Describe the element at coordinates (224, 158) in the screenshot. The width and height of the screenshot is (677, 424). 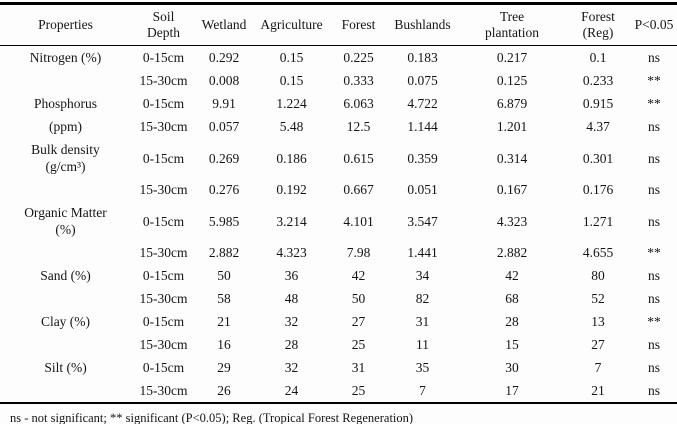
I see `value-cell: 0.269` at that location.